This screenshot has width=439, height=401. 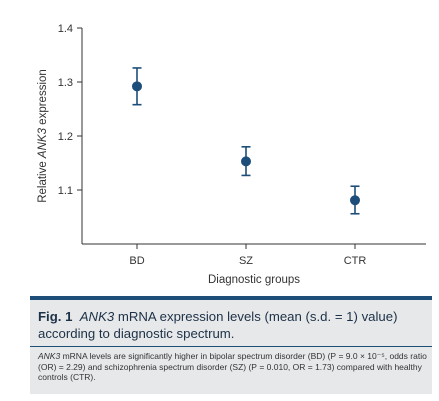 I want to click on caption-separator, so click(x=231, y=346).